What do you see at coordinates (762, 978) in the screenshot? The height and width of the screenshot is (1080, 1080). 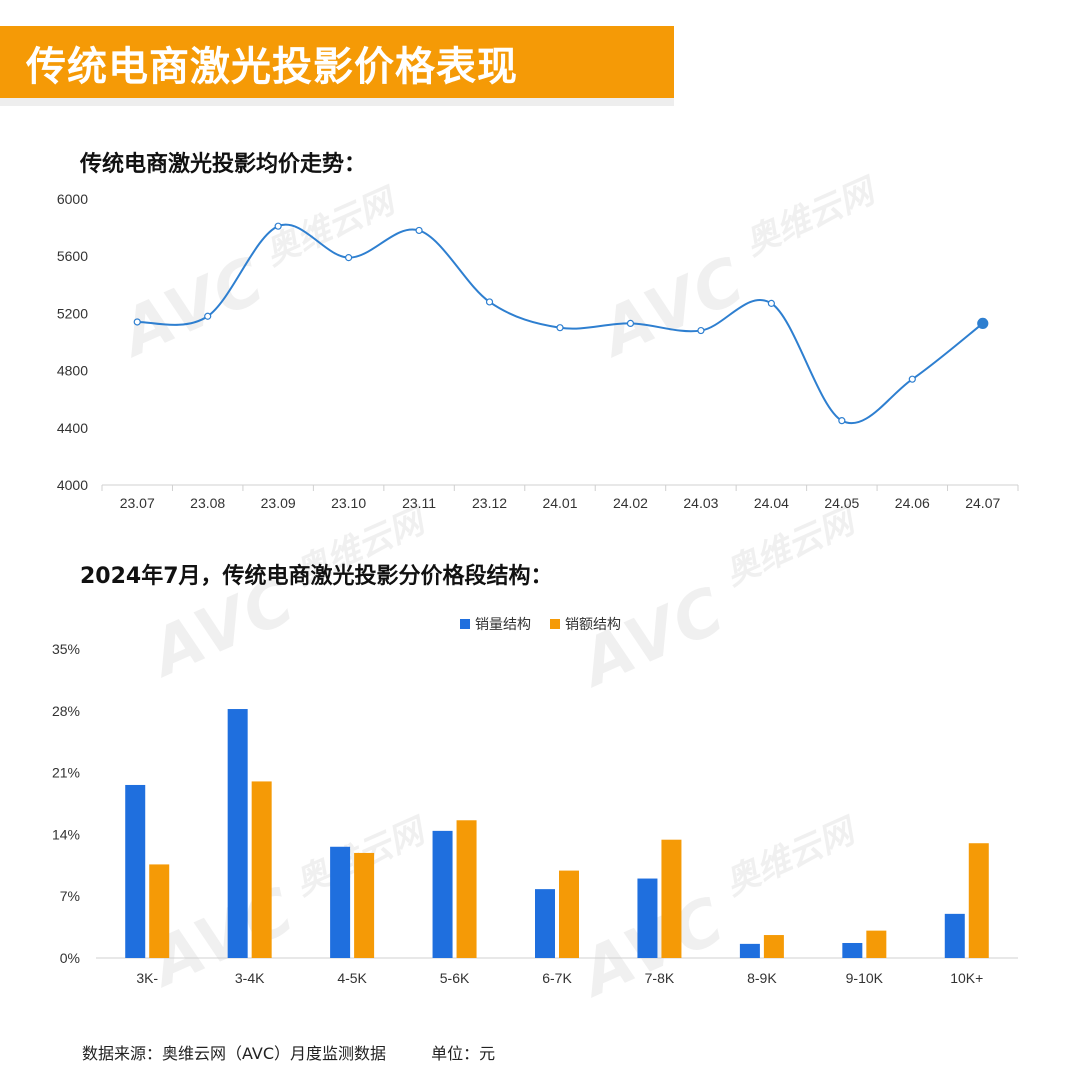 I see `bar-x-tick-label: 8-9K` at bounding box center [762, 978].